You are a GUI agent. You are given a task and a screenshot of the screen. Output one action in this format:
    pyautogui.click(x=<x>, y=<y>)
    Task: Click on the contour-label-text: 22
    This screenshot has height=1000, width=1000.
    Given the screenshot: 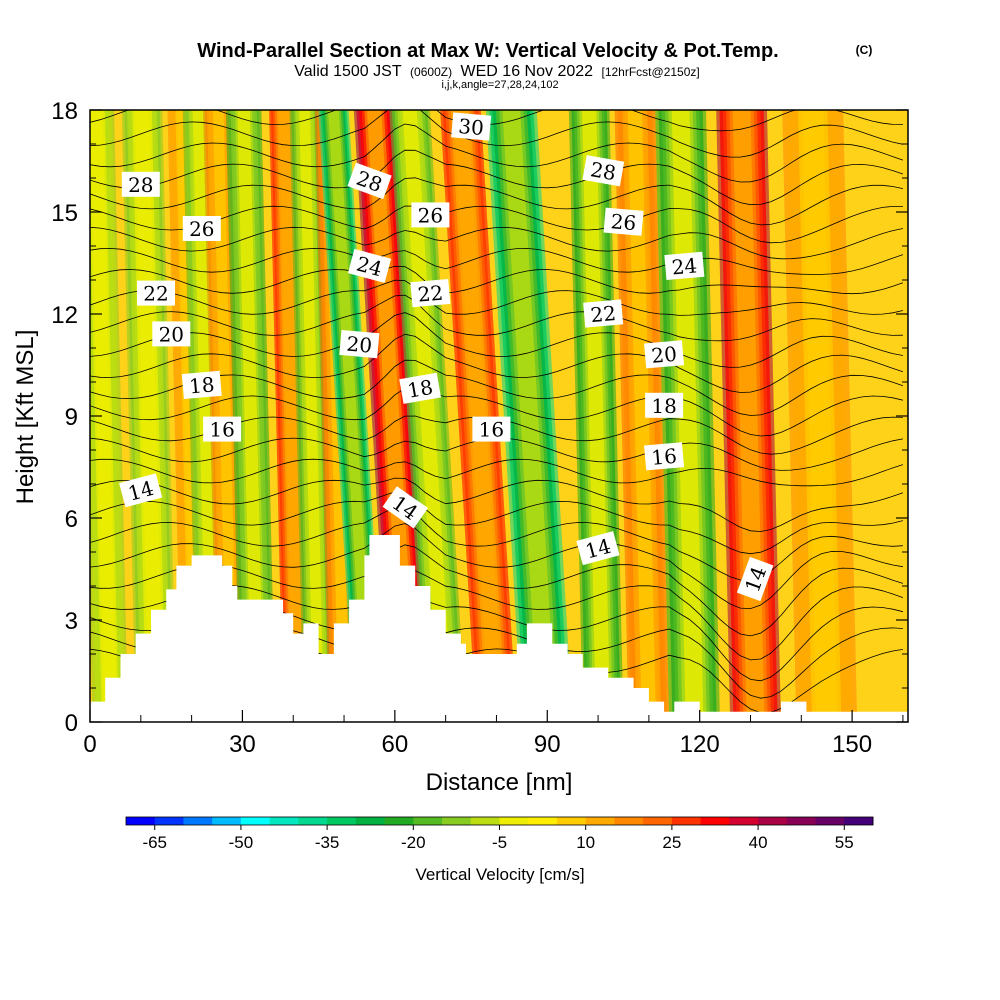 What is the action you would take?
    pyautogui.click(x=155, y=294)
    